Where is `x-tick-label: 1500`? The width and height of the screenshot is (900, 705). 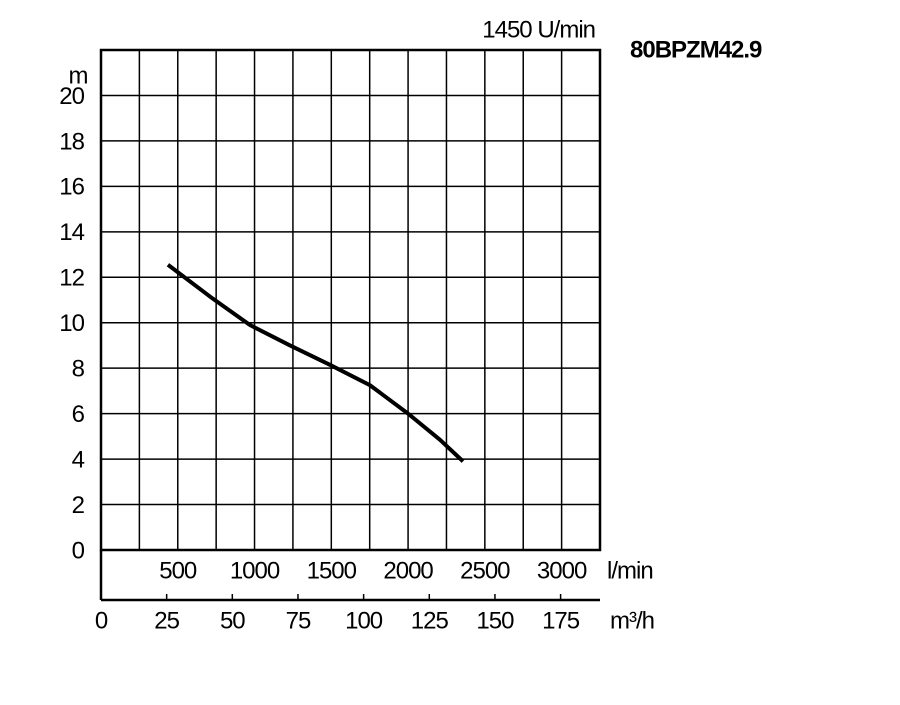 x-tick-label: 1500 is located at coordinates (332, 570).